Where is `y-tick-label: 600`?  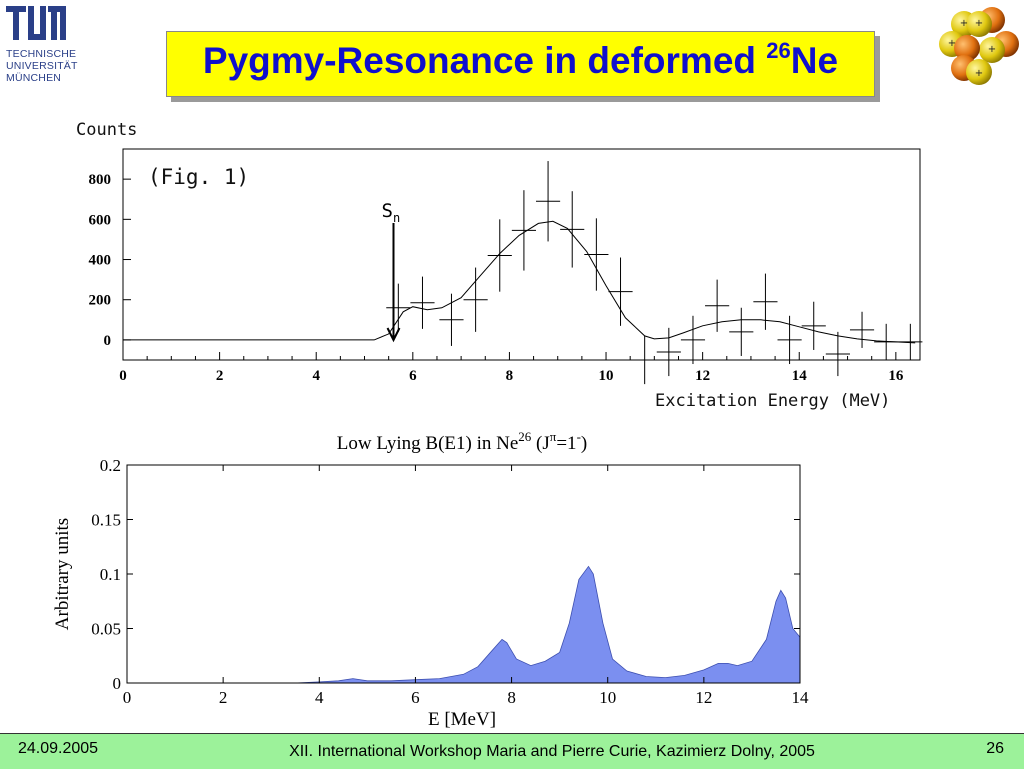
y-tick-label: 600 is located at coordinates (100, 220).